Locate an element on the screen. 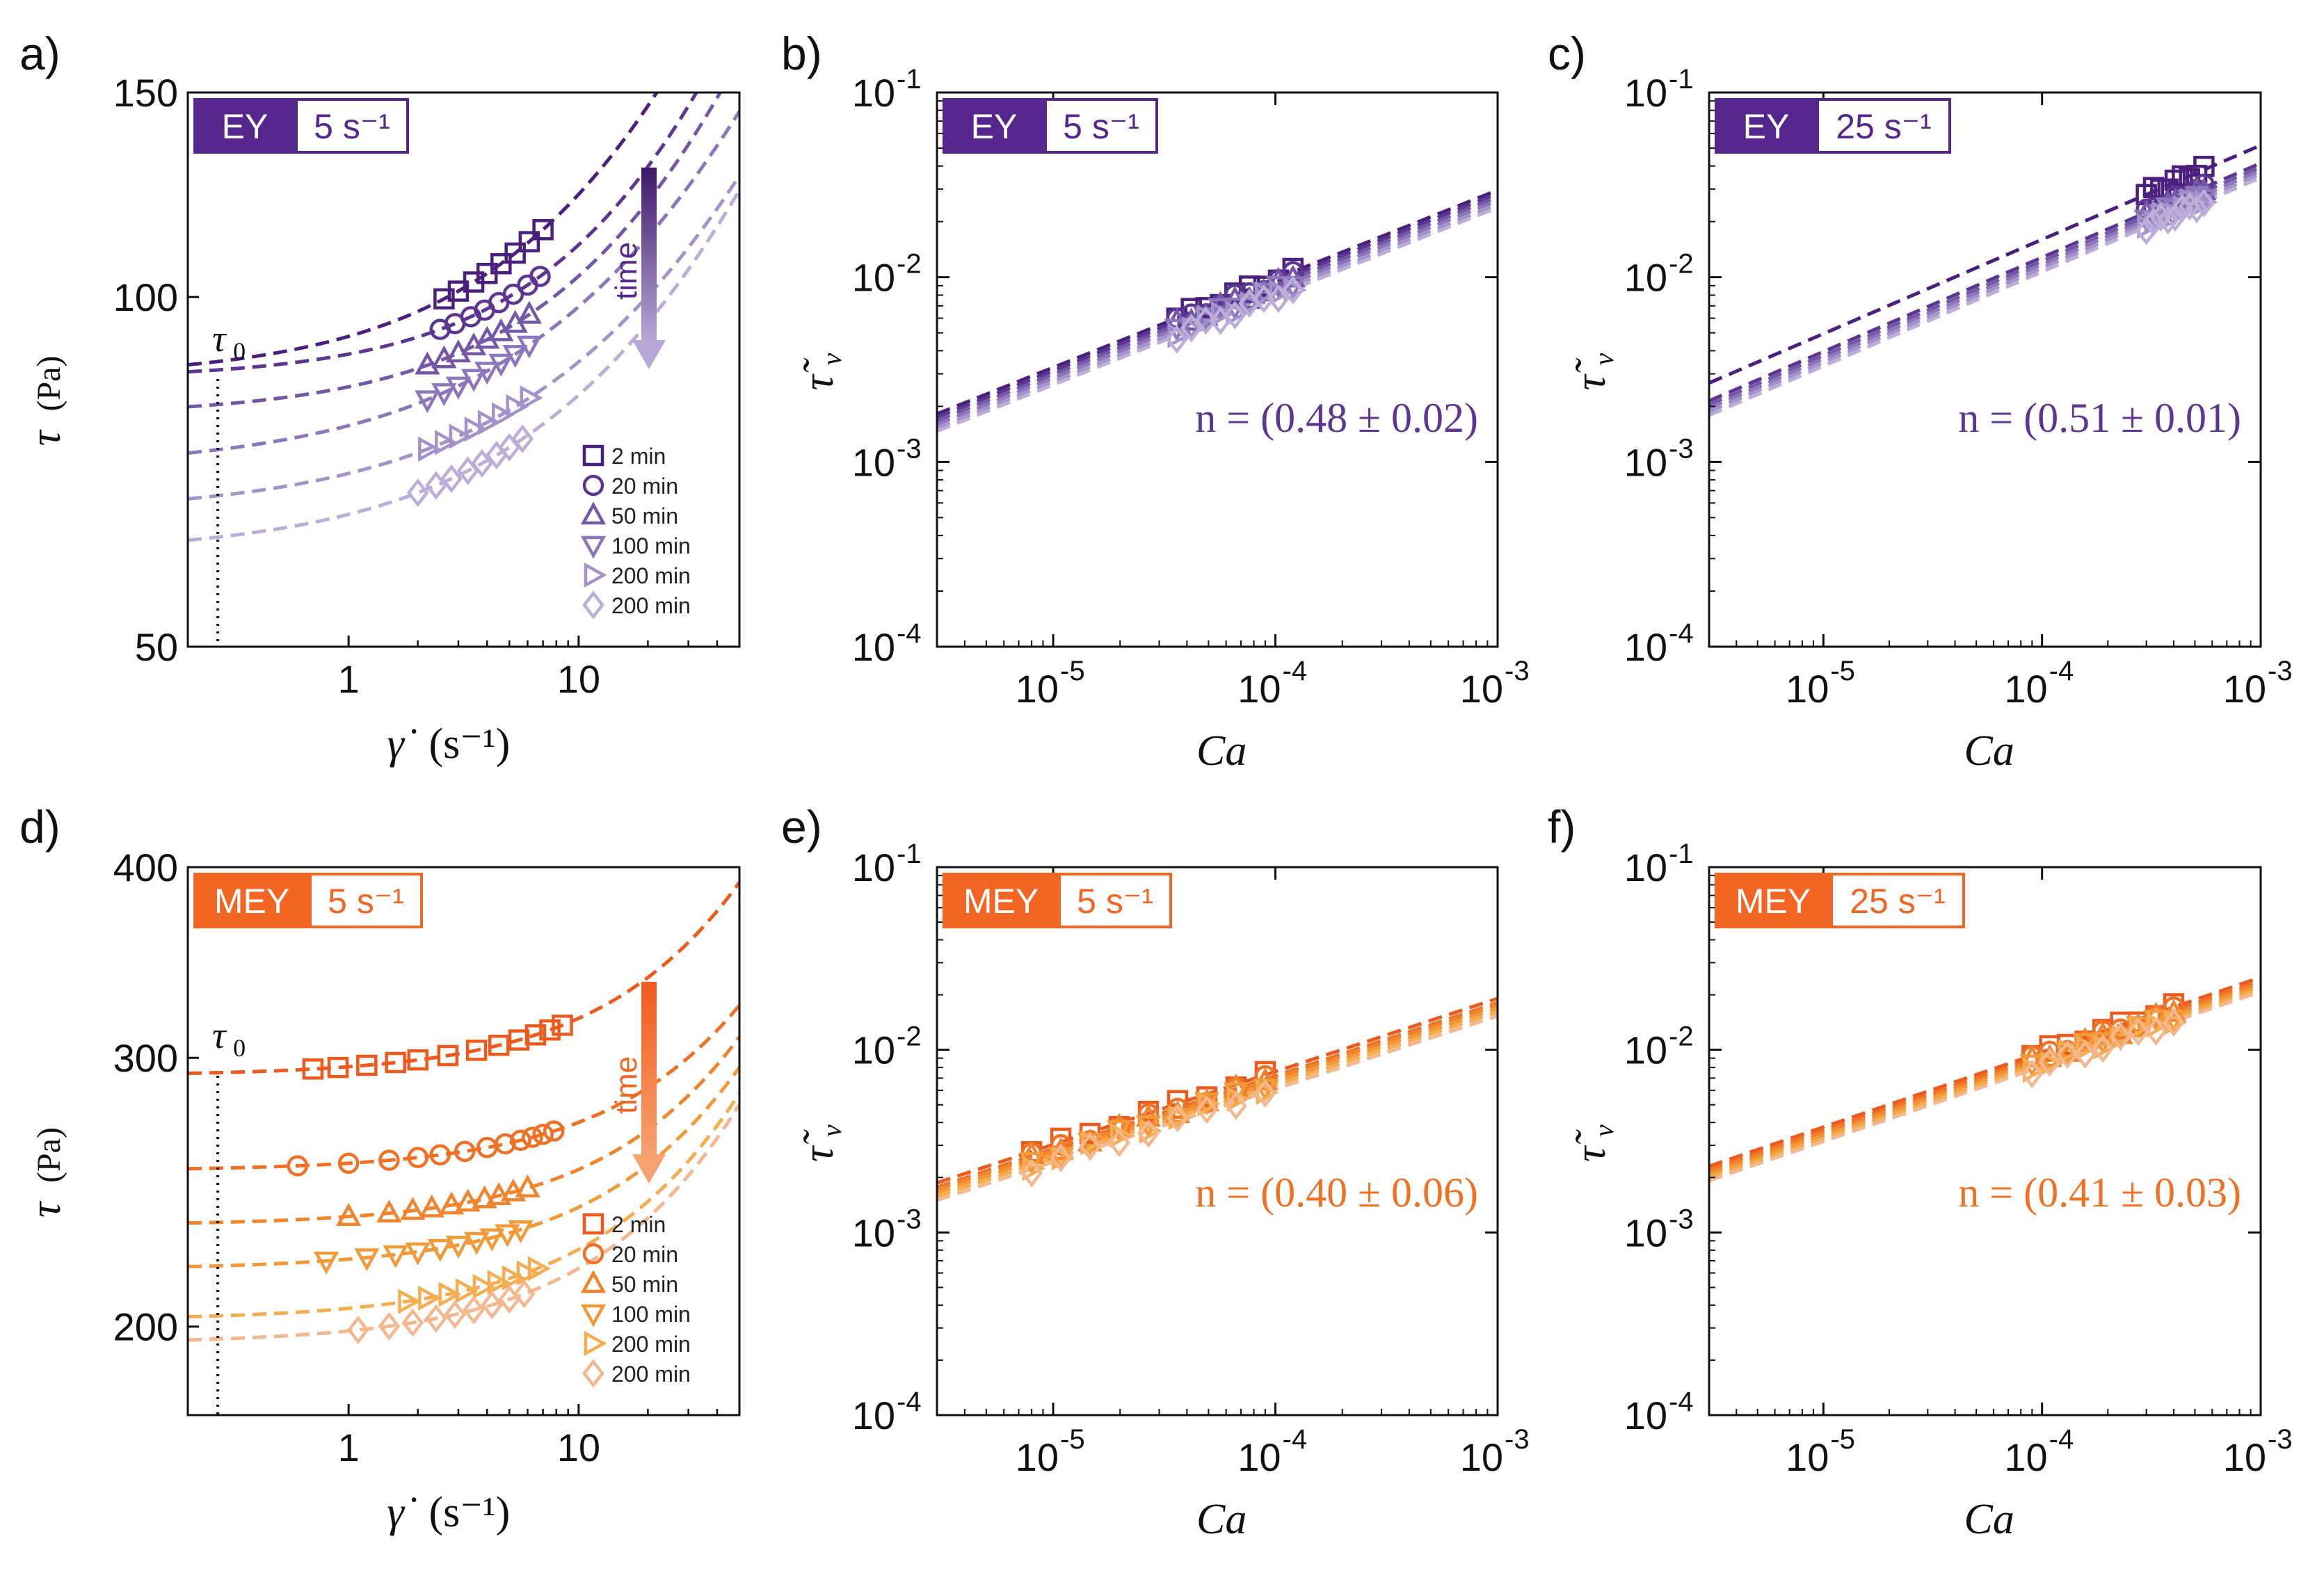  y-tick-exponent: -2 is located at coordinates (909, 264).